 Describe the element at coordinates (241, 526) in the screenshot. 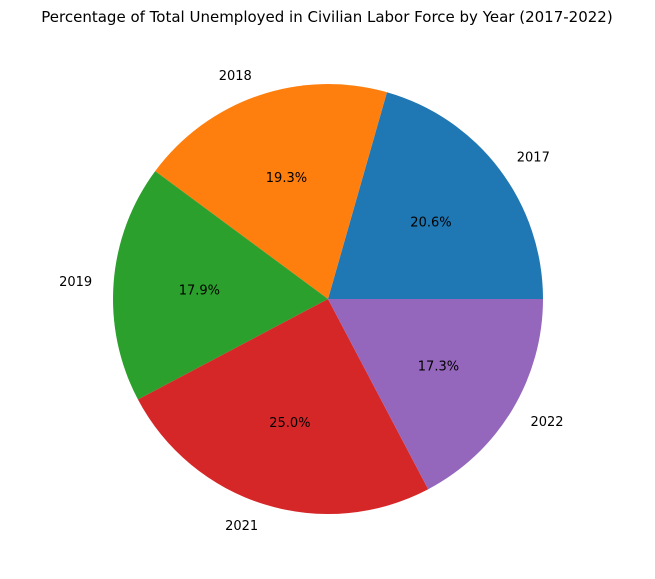

I see `slice-label-2021: 2021` at that location.